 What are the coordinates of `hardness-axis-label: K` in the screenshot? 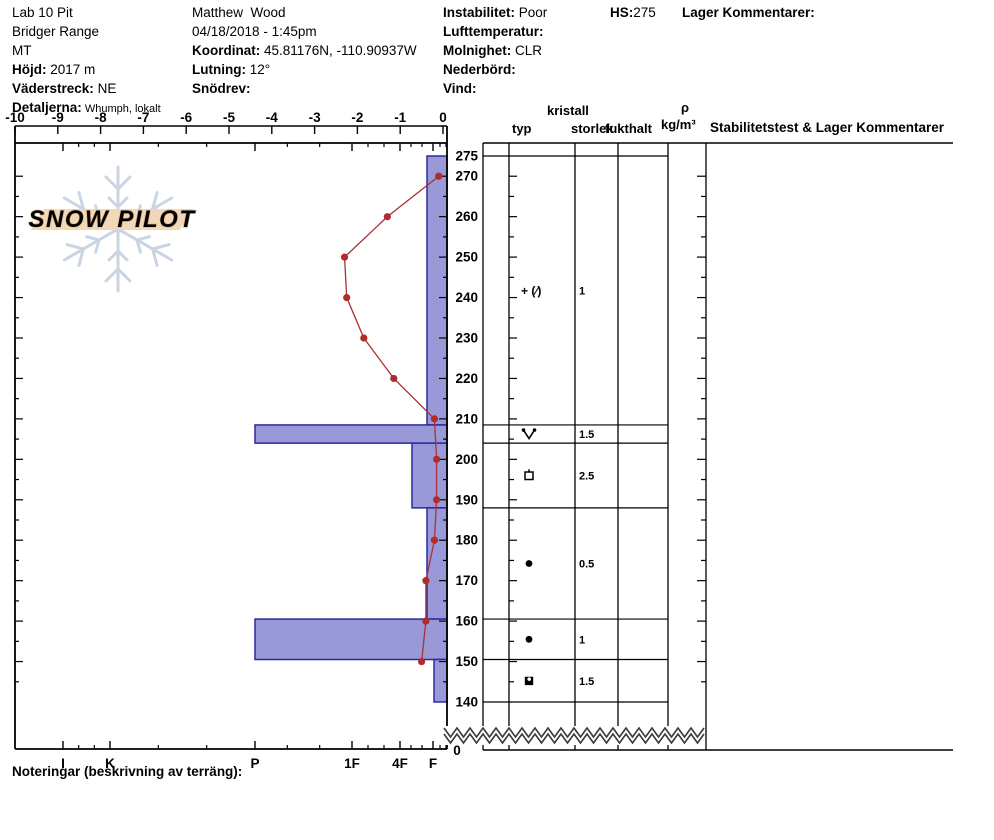 It's located at (110, 763).